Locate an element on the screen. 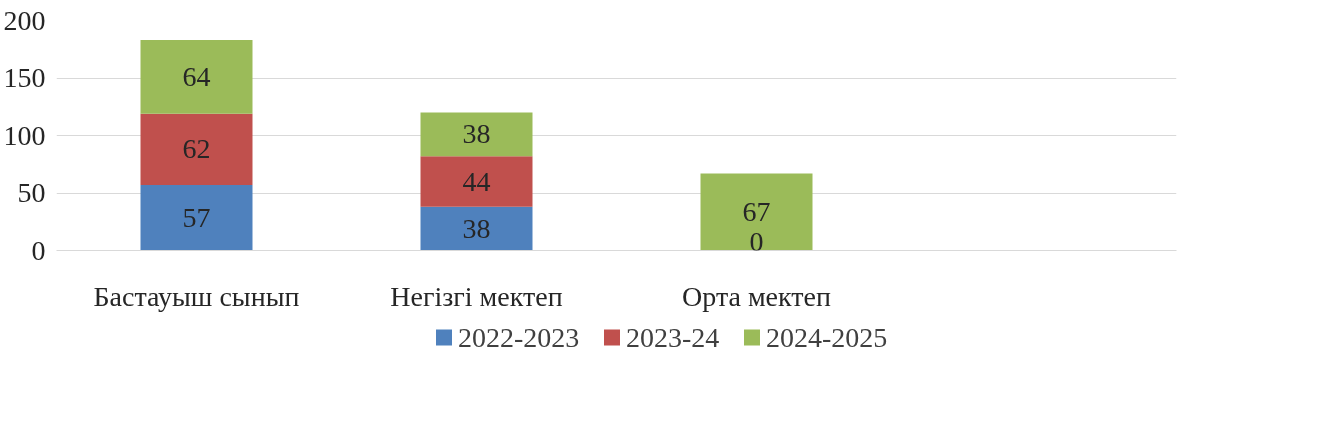 This screenshot has width=1318, height=421. x-tick-label: Орта мектеп is located at coordinates (756, 296).